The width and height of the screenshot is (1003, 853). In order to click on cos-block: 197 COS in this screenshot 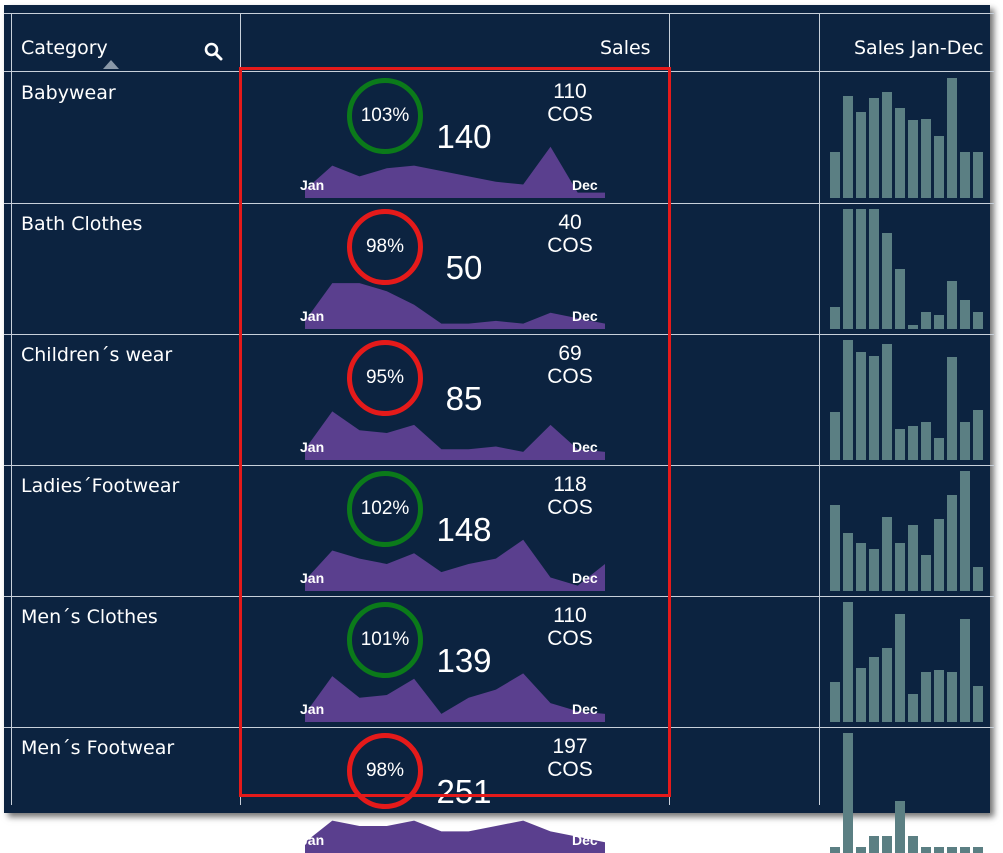, I will do `click(570, 758)`.